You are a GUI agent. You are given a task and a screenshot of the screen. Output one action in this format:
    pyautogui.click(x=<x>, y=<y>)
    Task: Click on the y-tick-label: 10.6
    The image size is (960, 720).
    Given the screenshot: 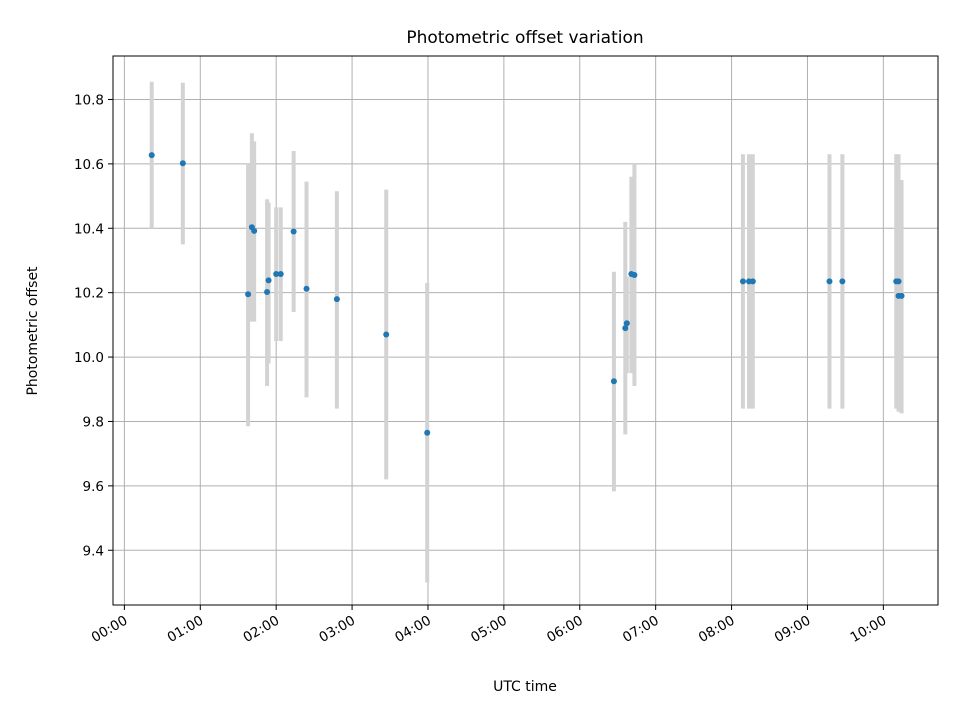 What is the action you would take?
    pyautogui.click(x=89, y=165)
    